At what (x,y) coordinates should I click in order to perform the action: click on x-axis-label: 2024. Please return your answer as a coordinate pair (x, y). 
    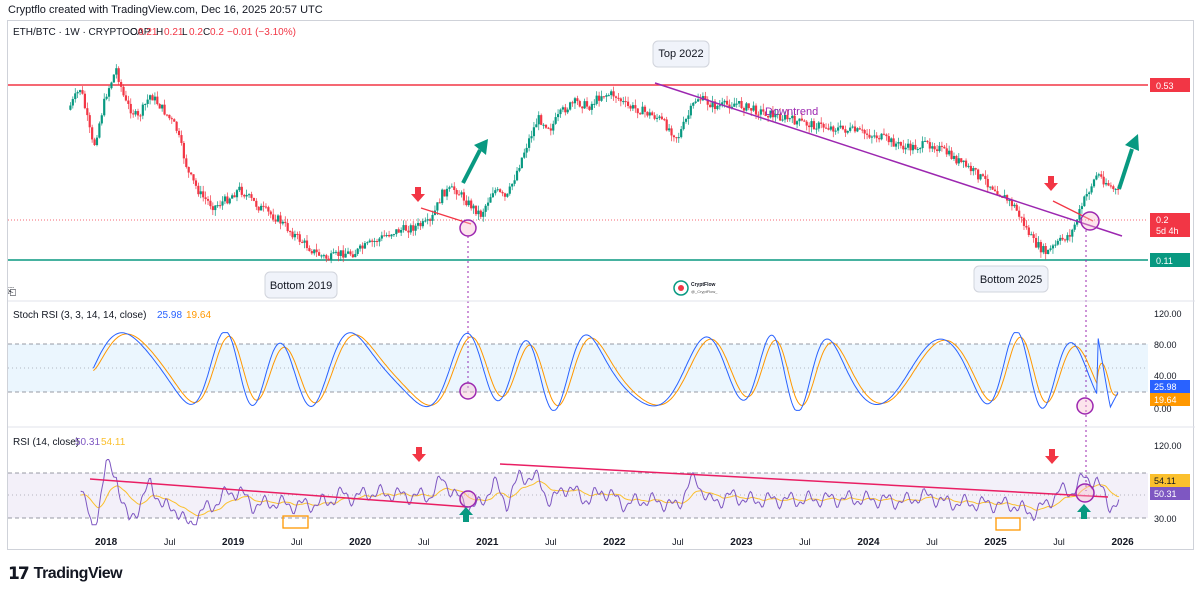
    Looking at the image, I should click on (868, 542).